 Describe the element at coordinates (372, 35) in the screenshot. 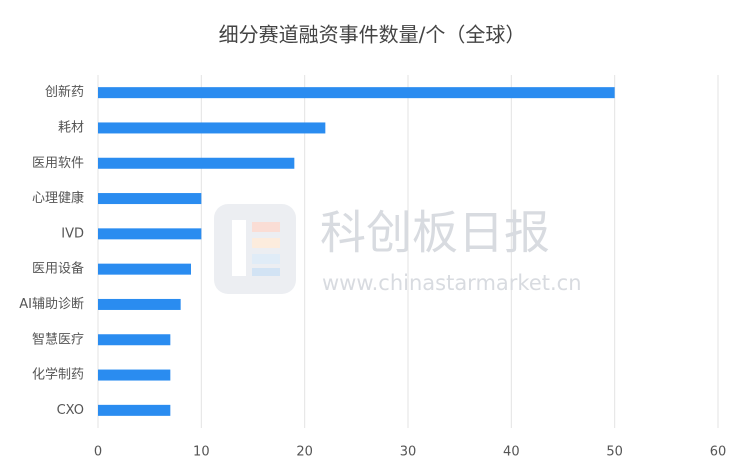

I see `chart-title: 细分赛道融资事件数量/个（全球）` at that location.